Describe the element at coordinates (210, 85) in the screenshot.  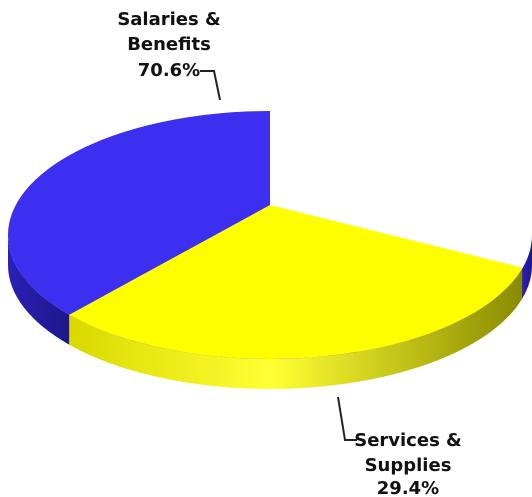
I see `leader-line-salaries` at that location.